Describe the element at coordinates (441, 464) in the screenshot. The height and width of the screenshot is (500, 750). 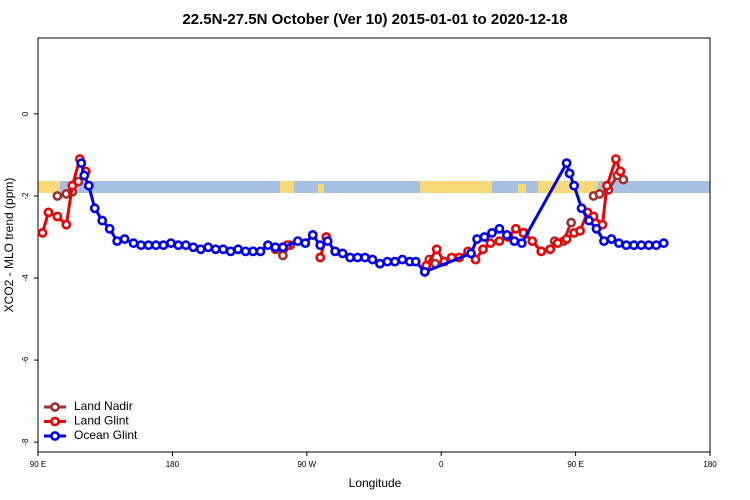
I see `x-tick-label: 0` at that location.